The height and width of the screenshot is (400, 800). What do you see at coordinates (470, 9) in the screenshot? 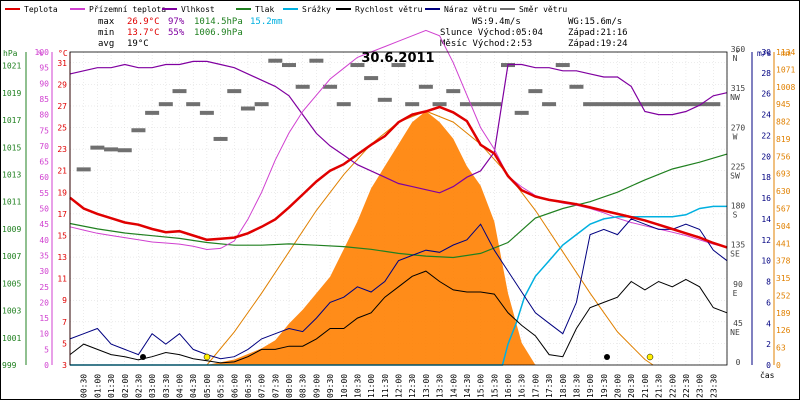
I see `legend-label: Náraz větru` at bounding box center [470, 9].